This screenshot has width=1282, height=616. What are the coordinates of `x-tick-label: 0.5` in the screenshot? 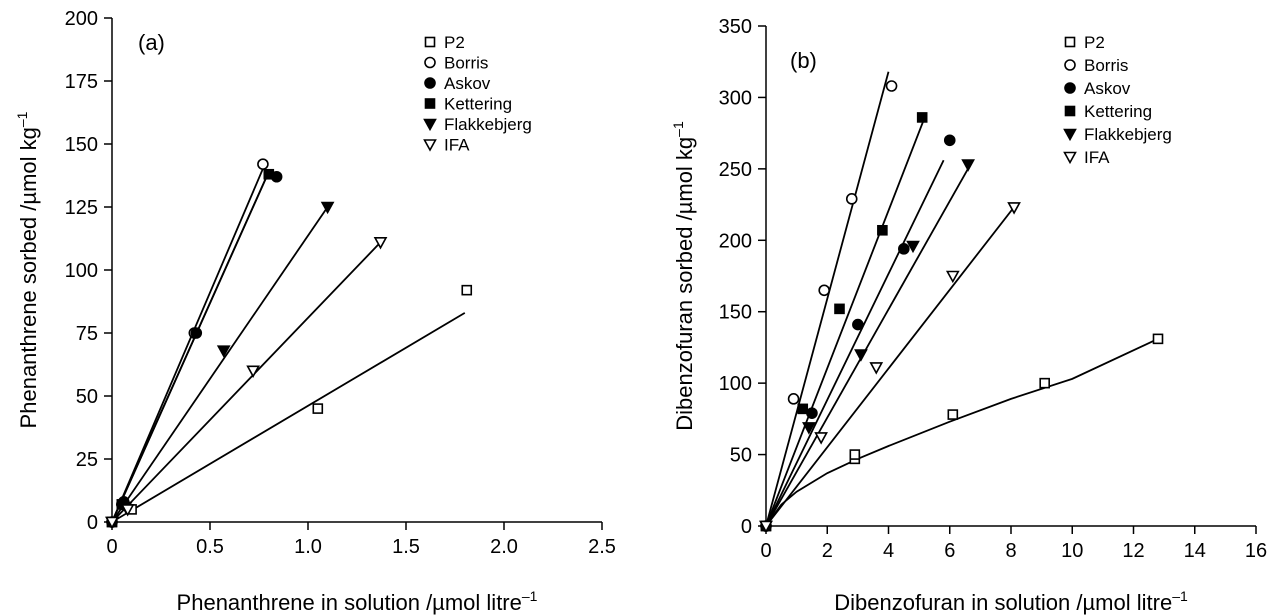 It's located at (210, 547).